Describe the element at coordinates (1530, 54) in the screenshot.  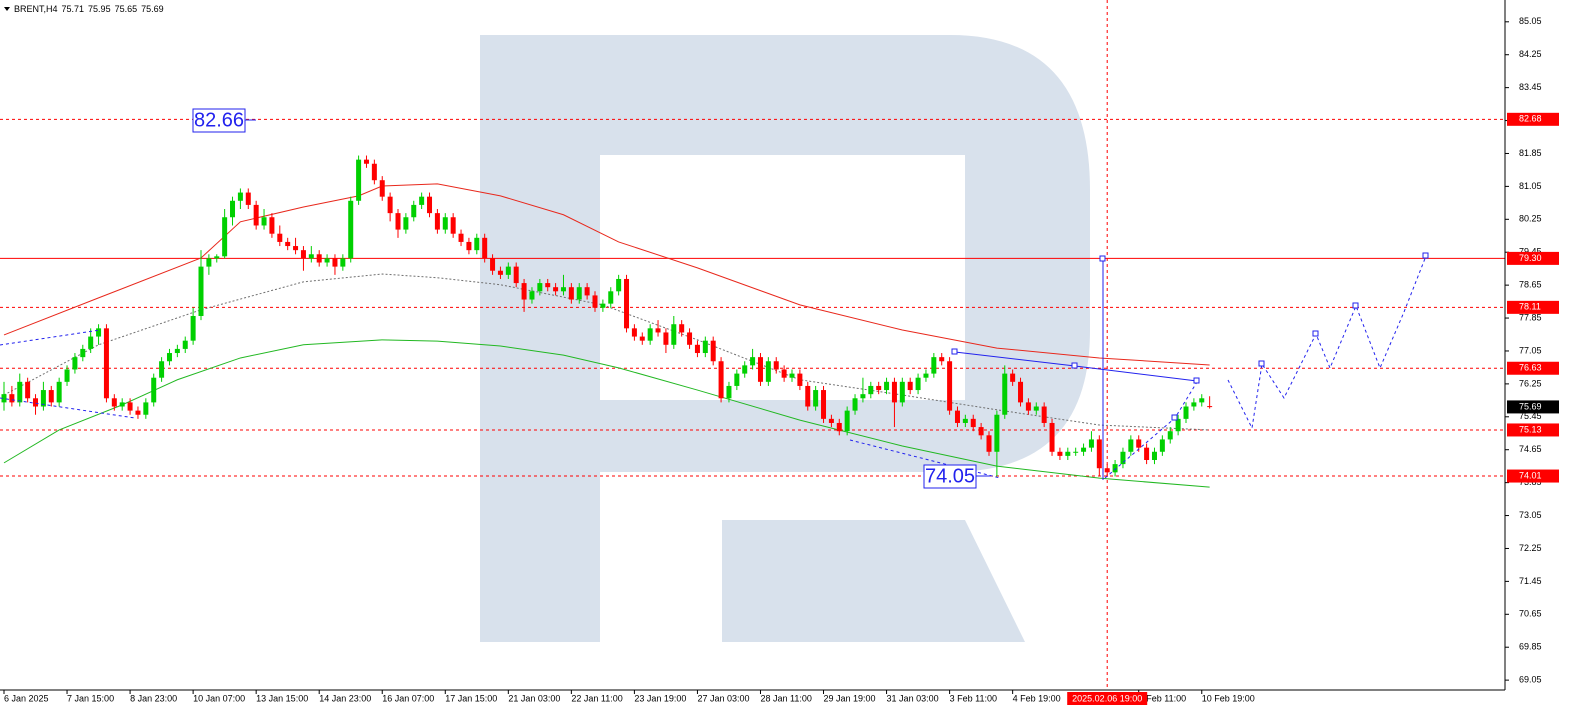
I see `y-tick-label: 84.25` at that location.